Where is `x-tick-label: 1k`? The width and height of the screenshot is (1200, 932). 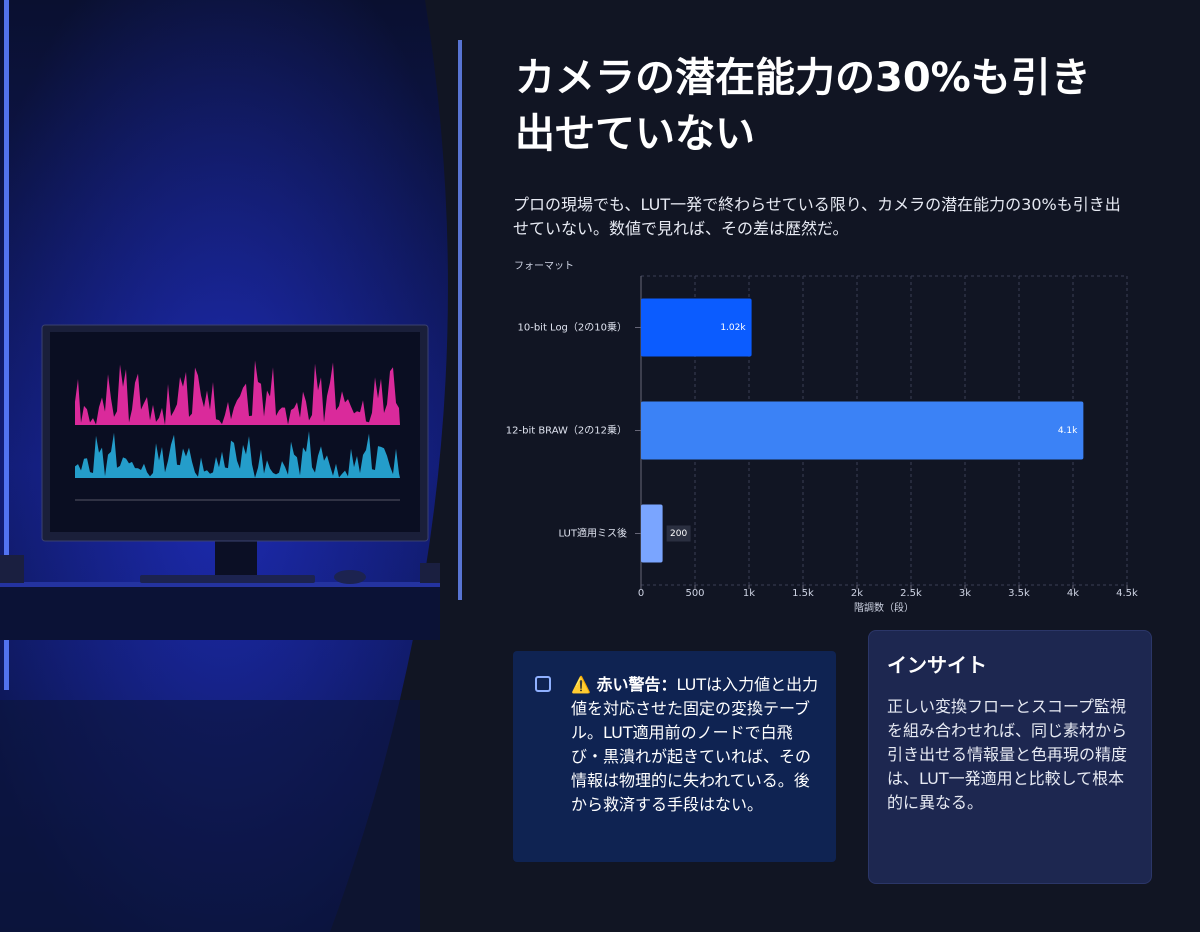
x-tick-label: 1k is located at coordinates (749, 593).